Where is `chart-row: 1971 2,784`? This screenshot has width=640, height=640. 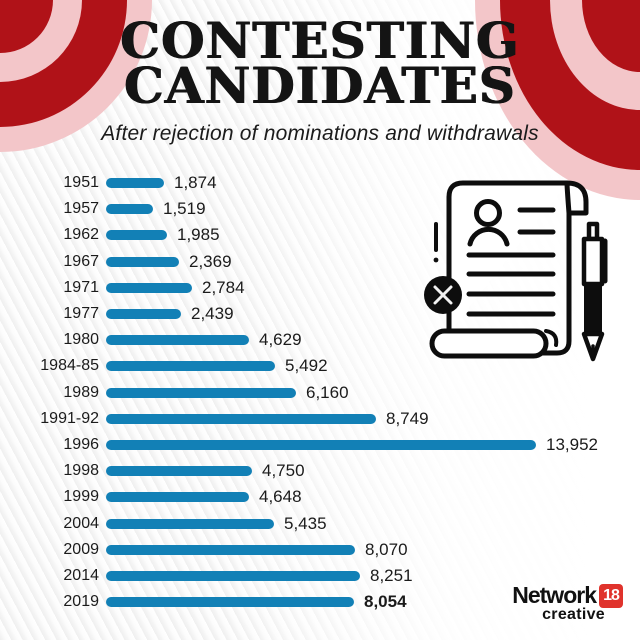
chart-row: 1971 2,784 is located at coordinates (308, 288).